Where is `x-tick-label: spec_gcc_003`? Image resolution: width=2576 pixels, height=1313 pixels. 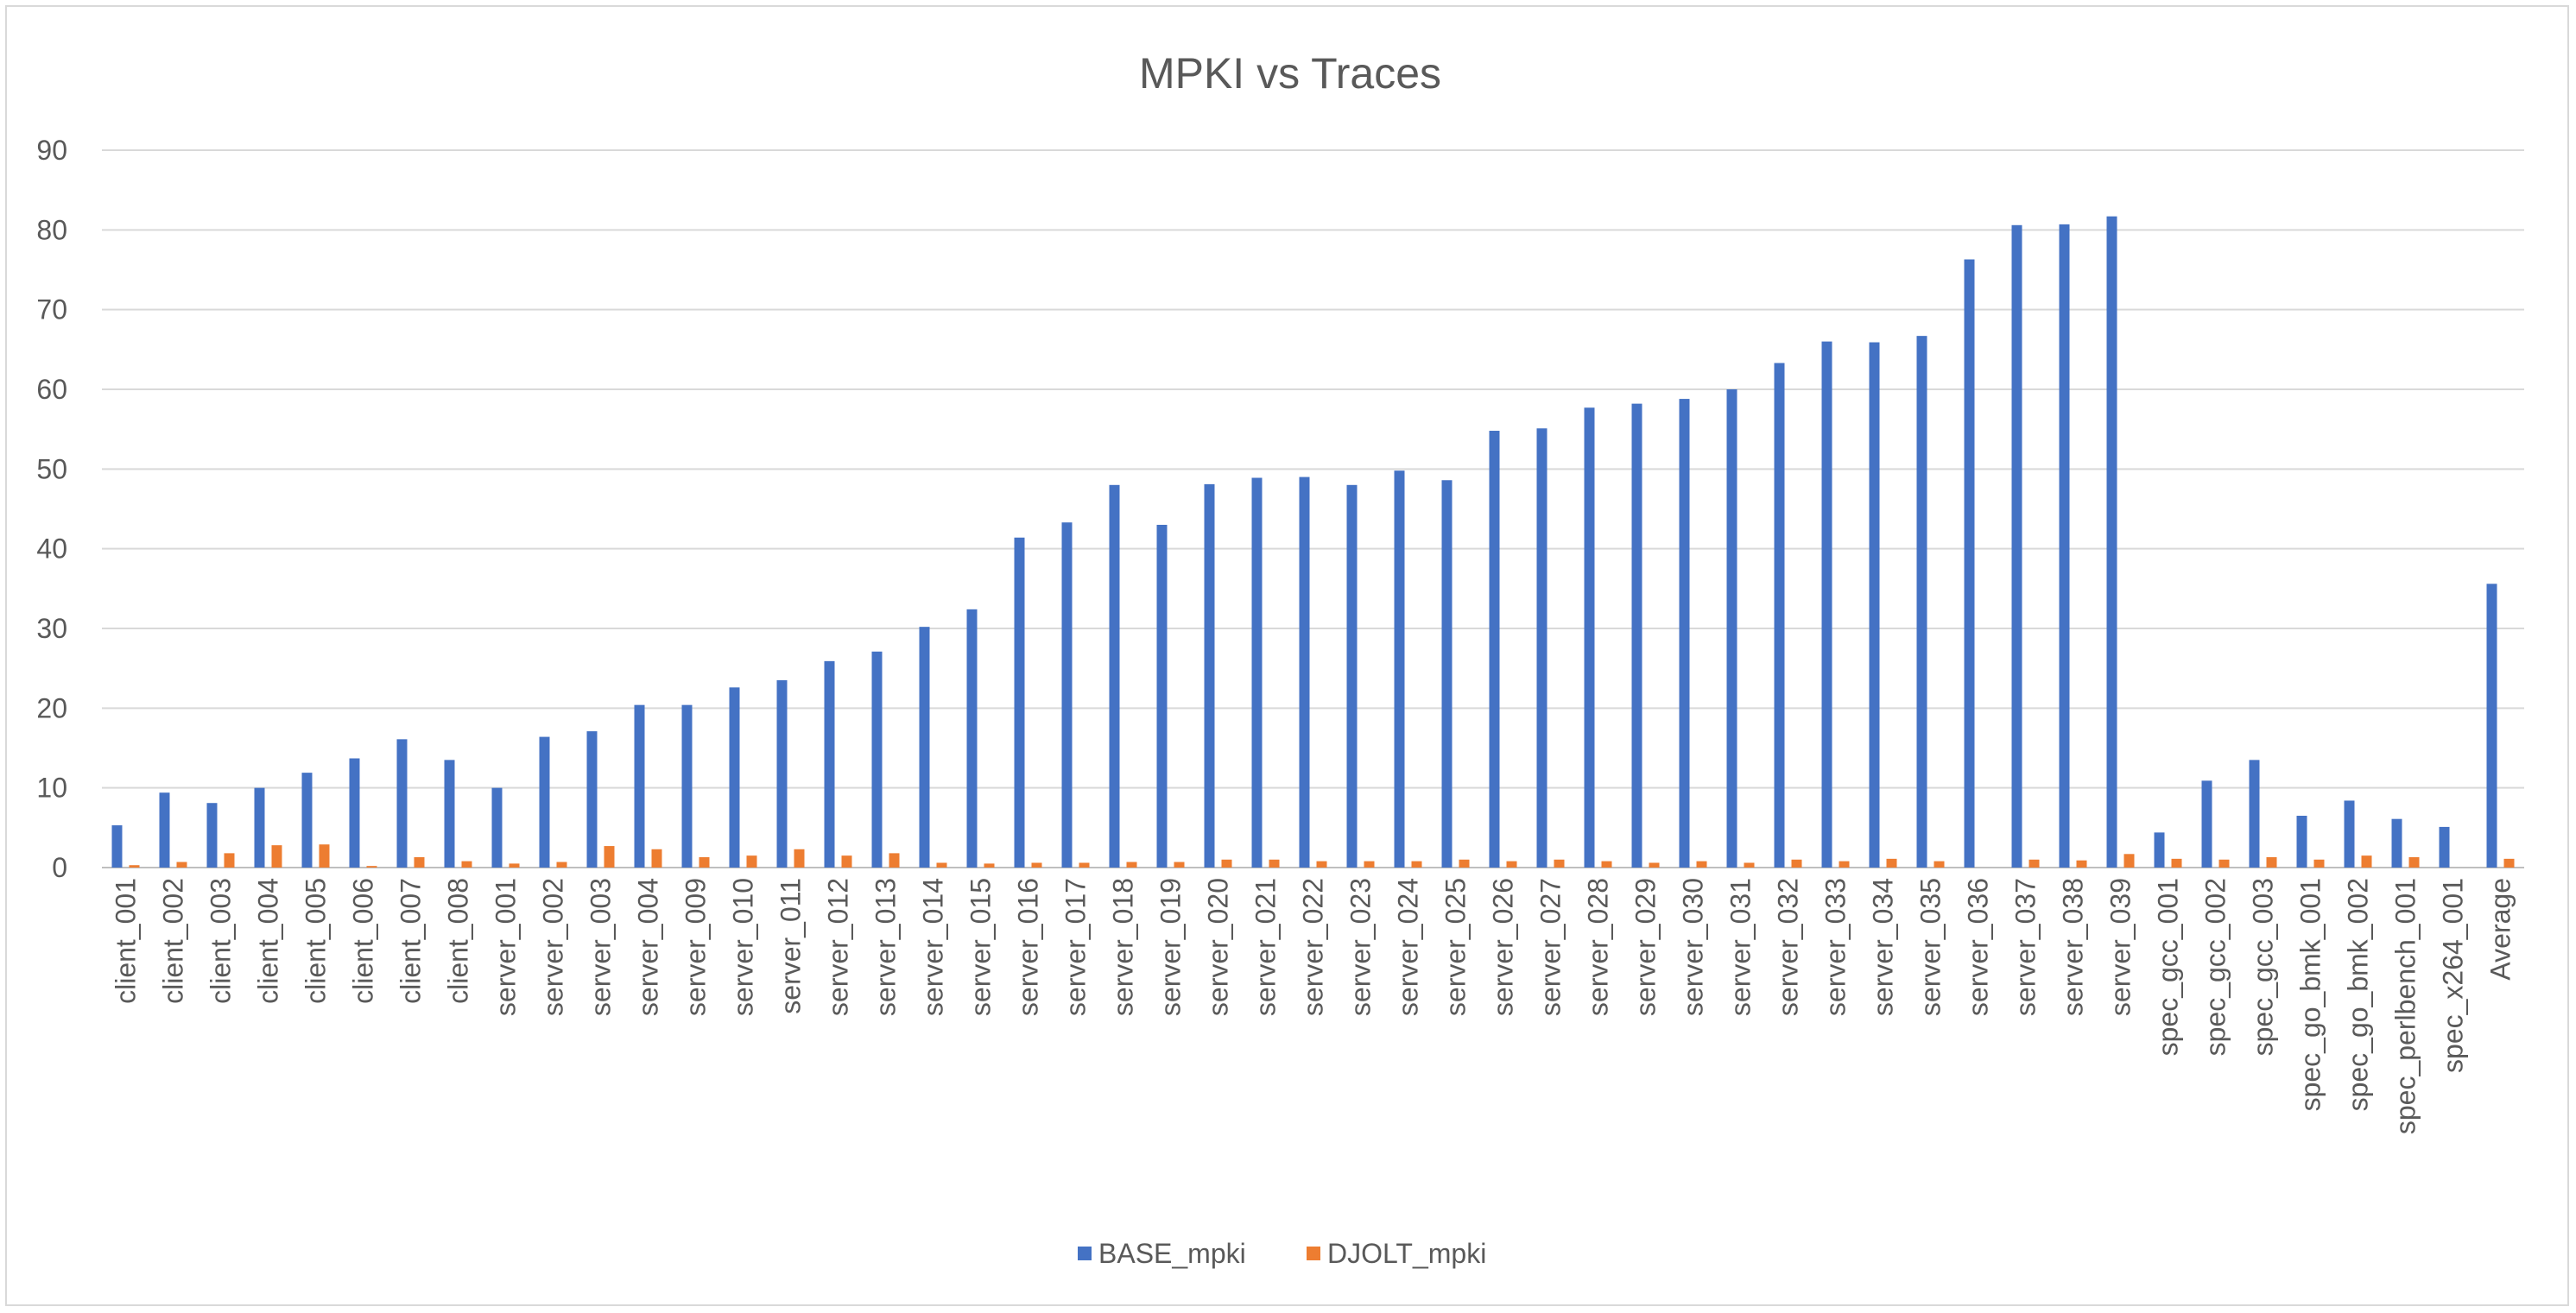
x-tick-label: spec_gcc_003 is located at coordinates (2263, 967).